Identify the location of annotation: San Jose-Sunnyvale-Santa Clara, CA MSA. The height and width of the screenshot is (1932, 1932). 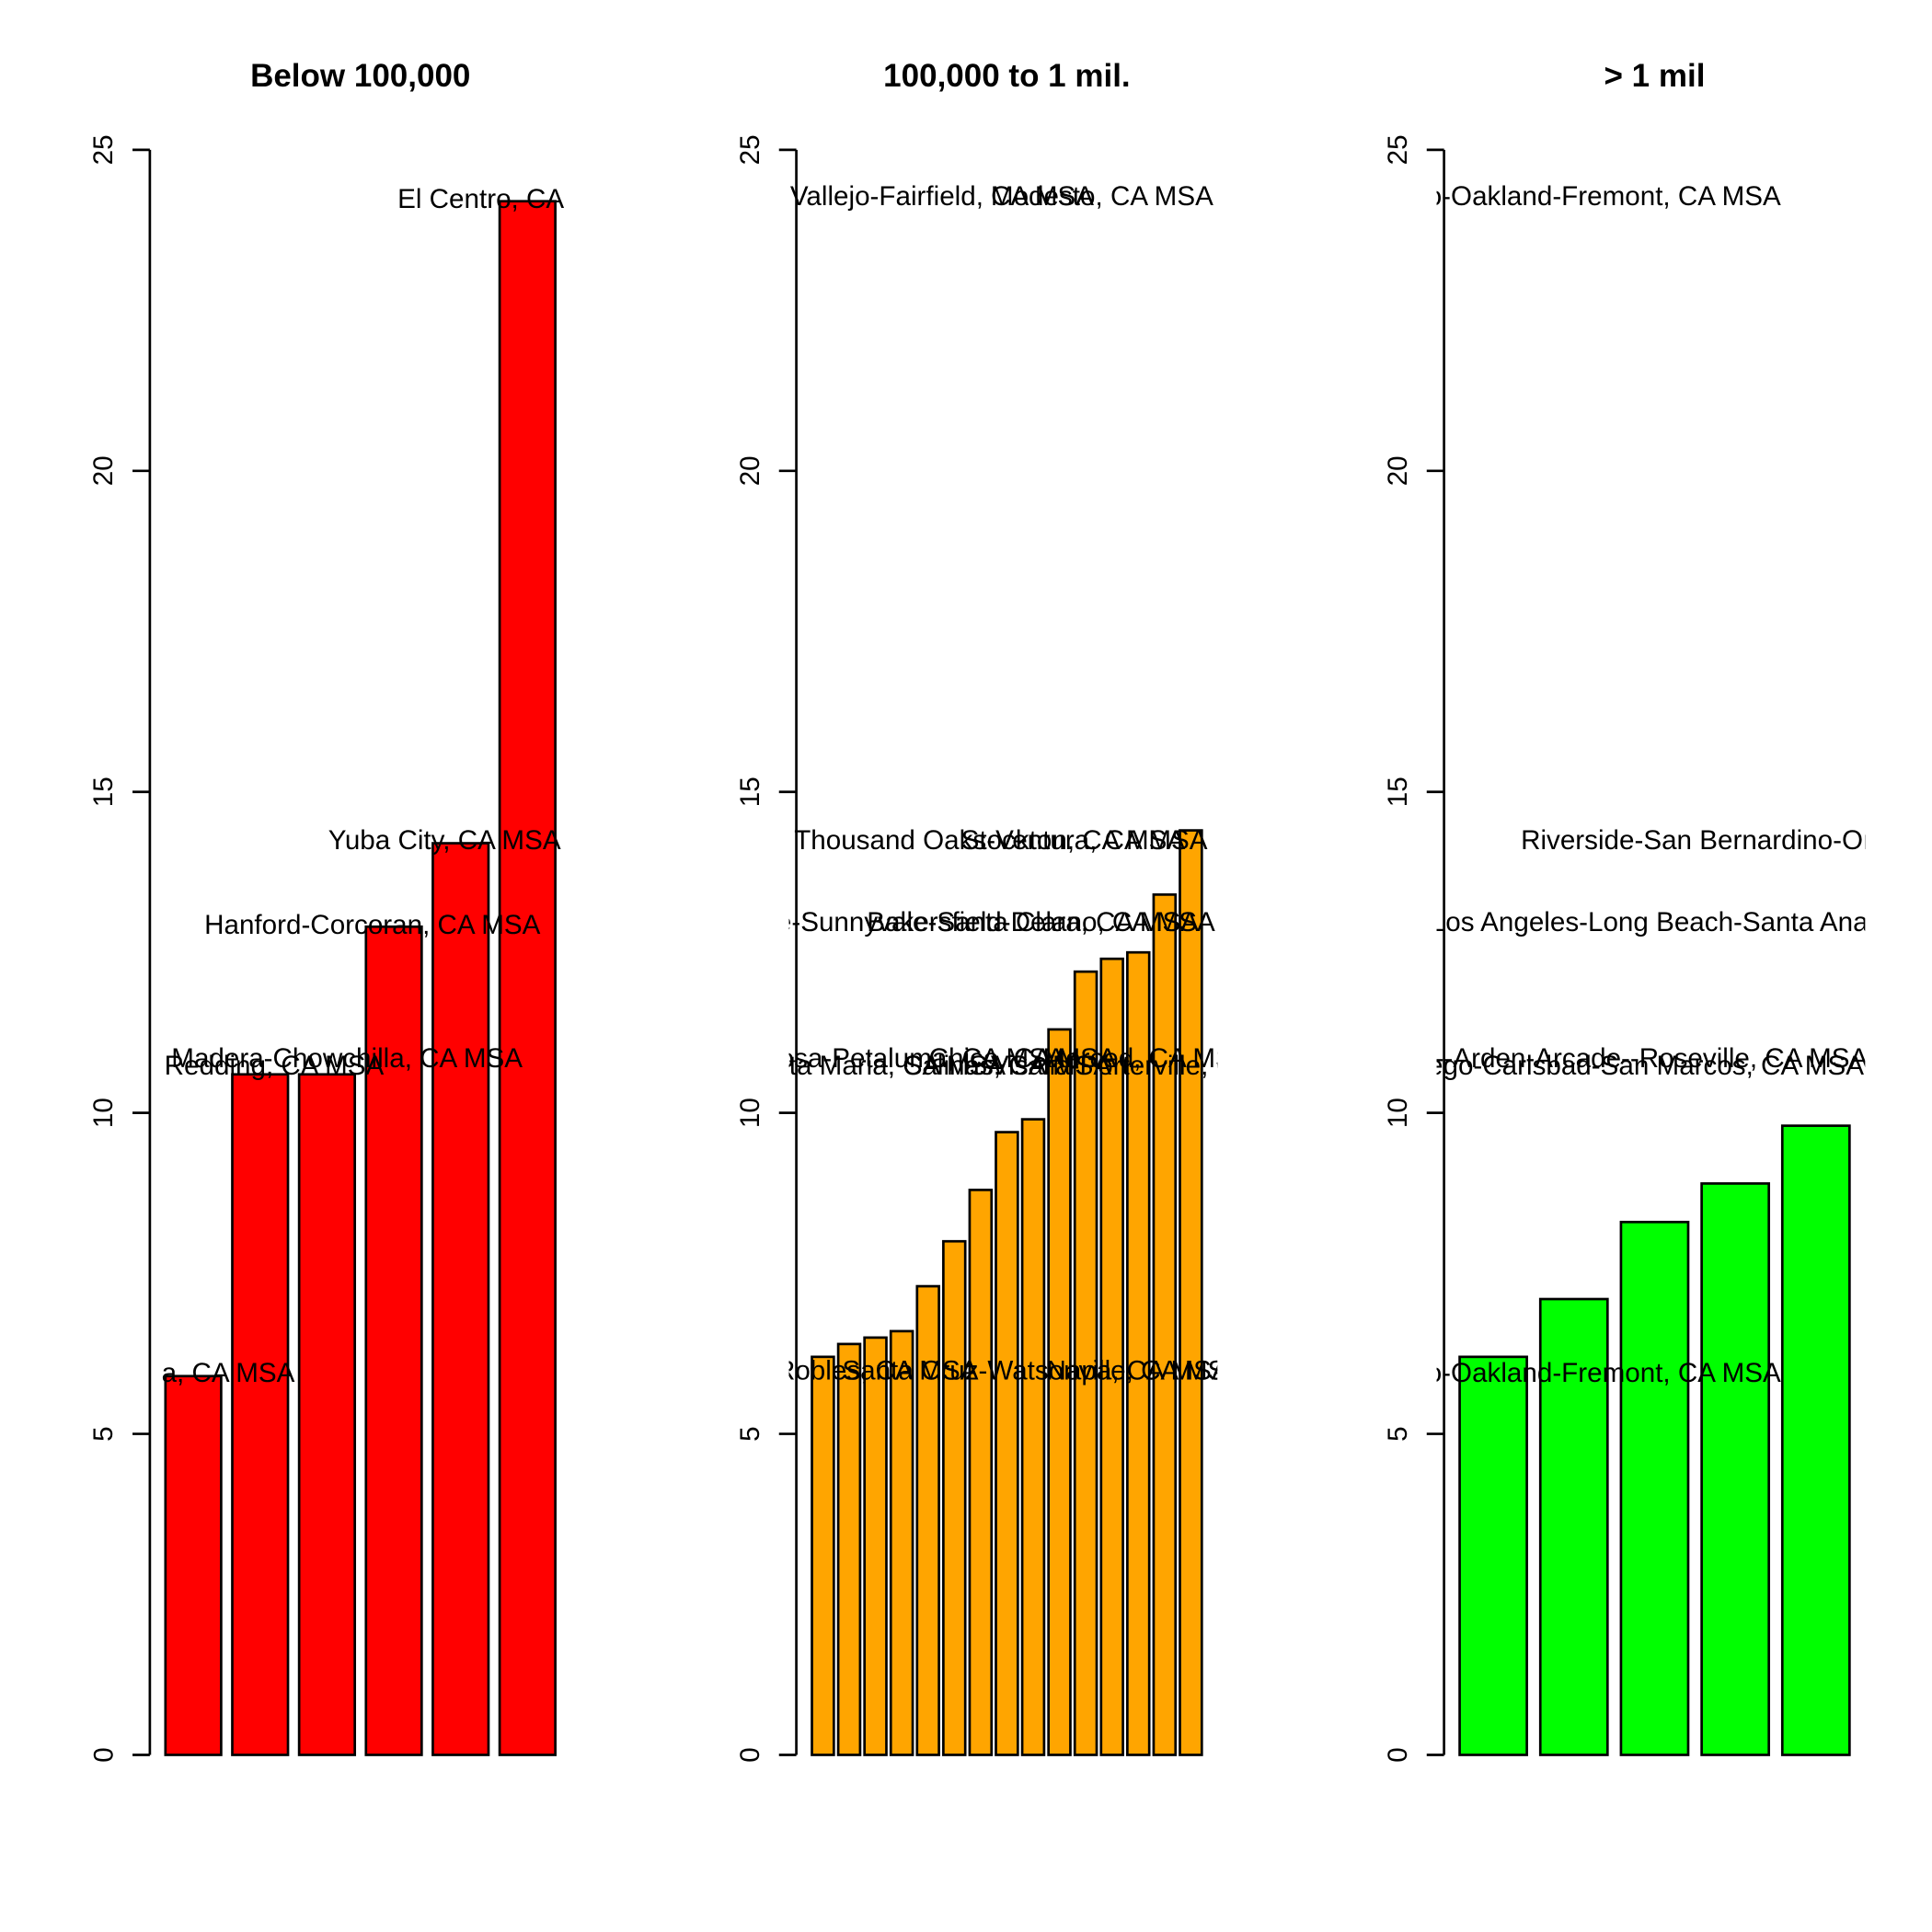
(938, 922).